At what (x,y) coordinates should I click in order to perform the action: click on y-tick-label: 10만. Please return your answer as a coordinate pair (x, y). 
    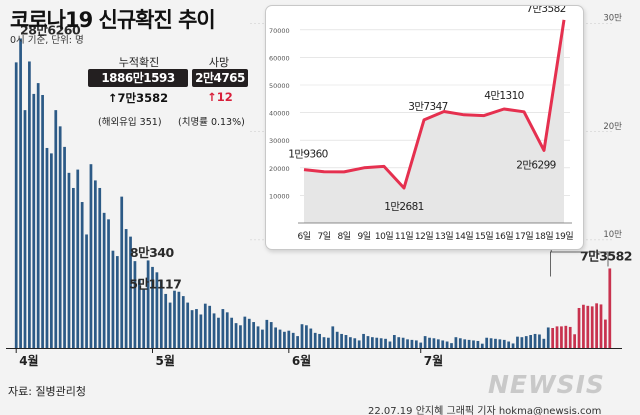
    Looking at the image, I should click on (612, 235).